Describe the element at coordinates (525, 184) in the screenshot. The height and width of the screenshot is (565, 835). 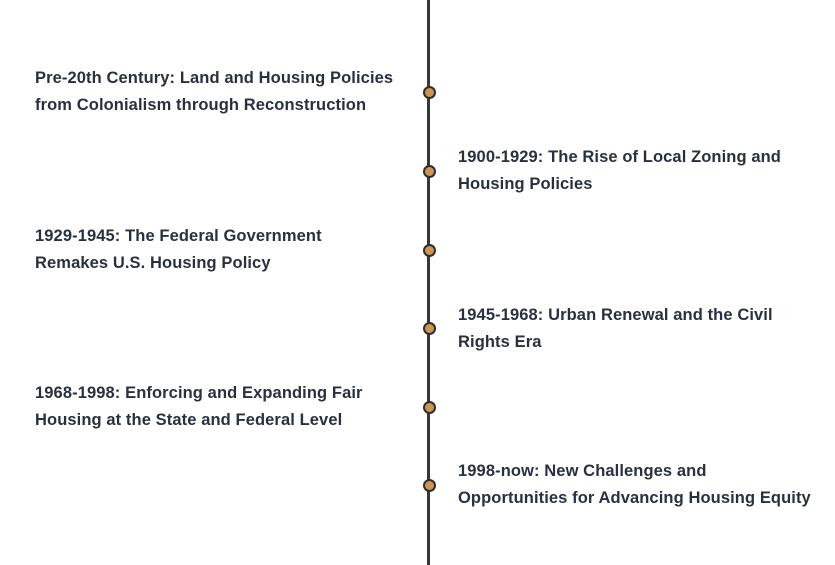
I see `timeline-entry-label: Housing Policies` at that location.